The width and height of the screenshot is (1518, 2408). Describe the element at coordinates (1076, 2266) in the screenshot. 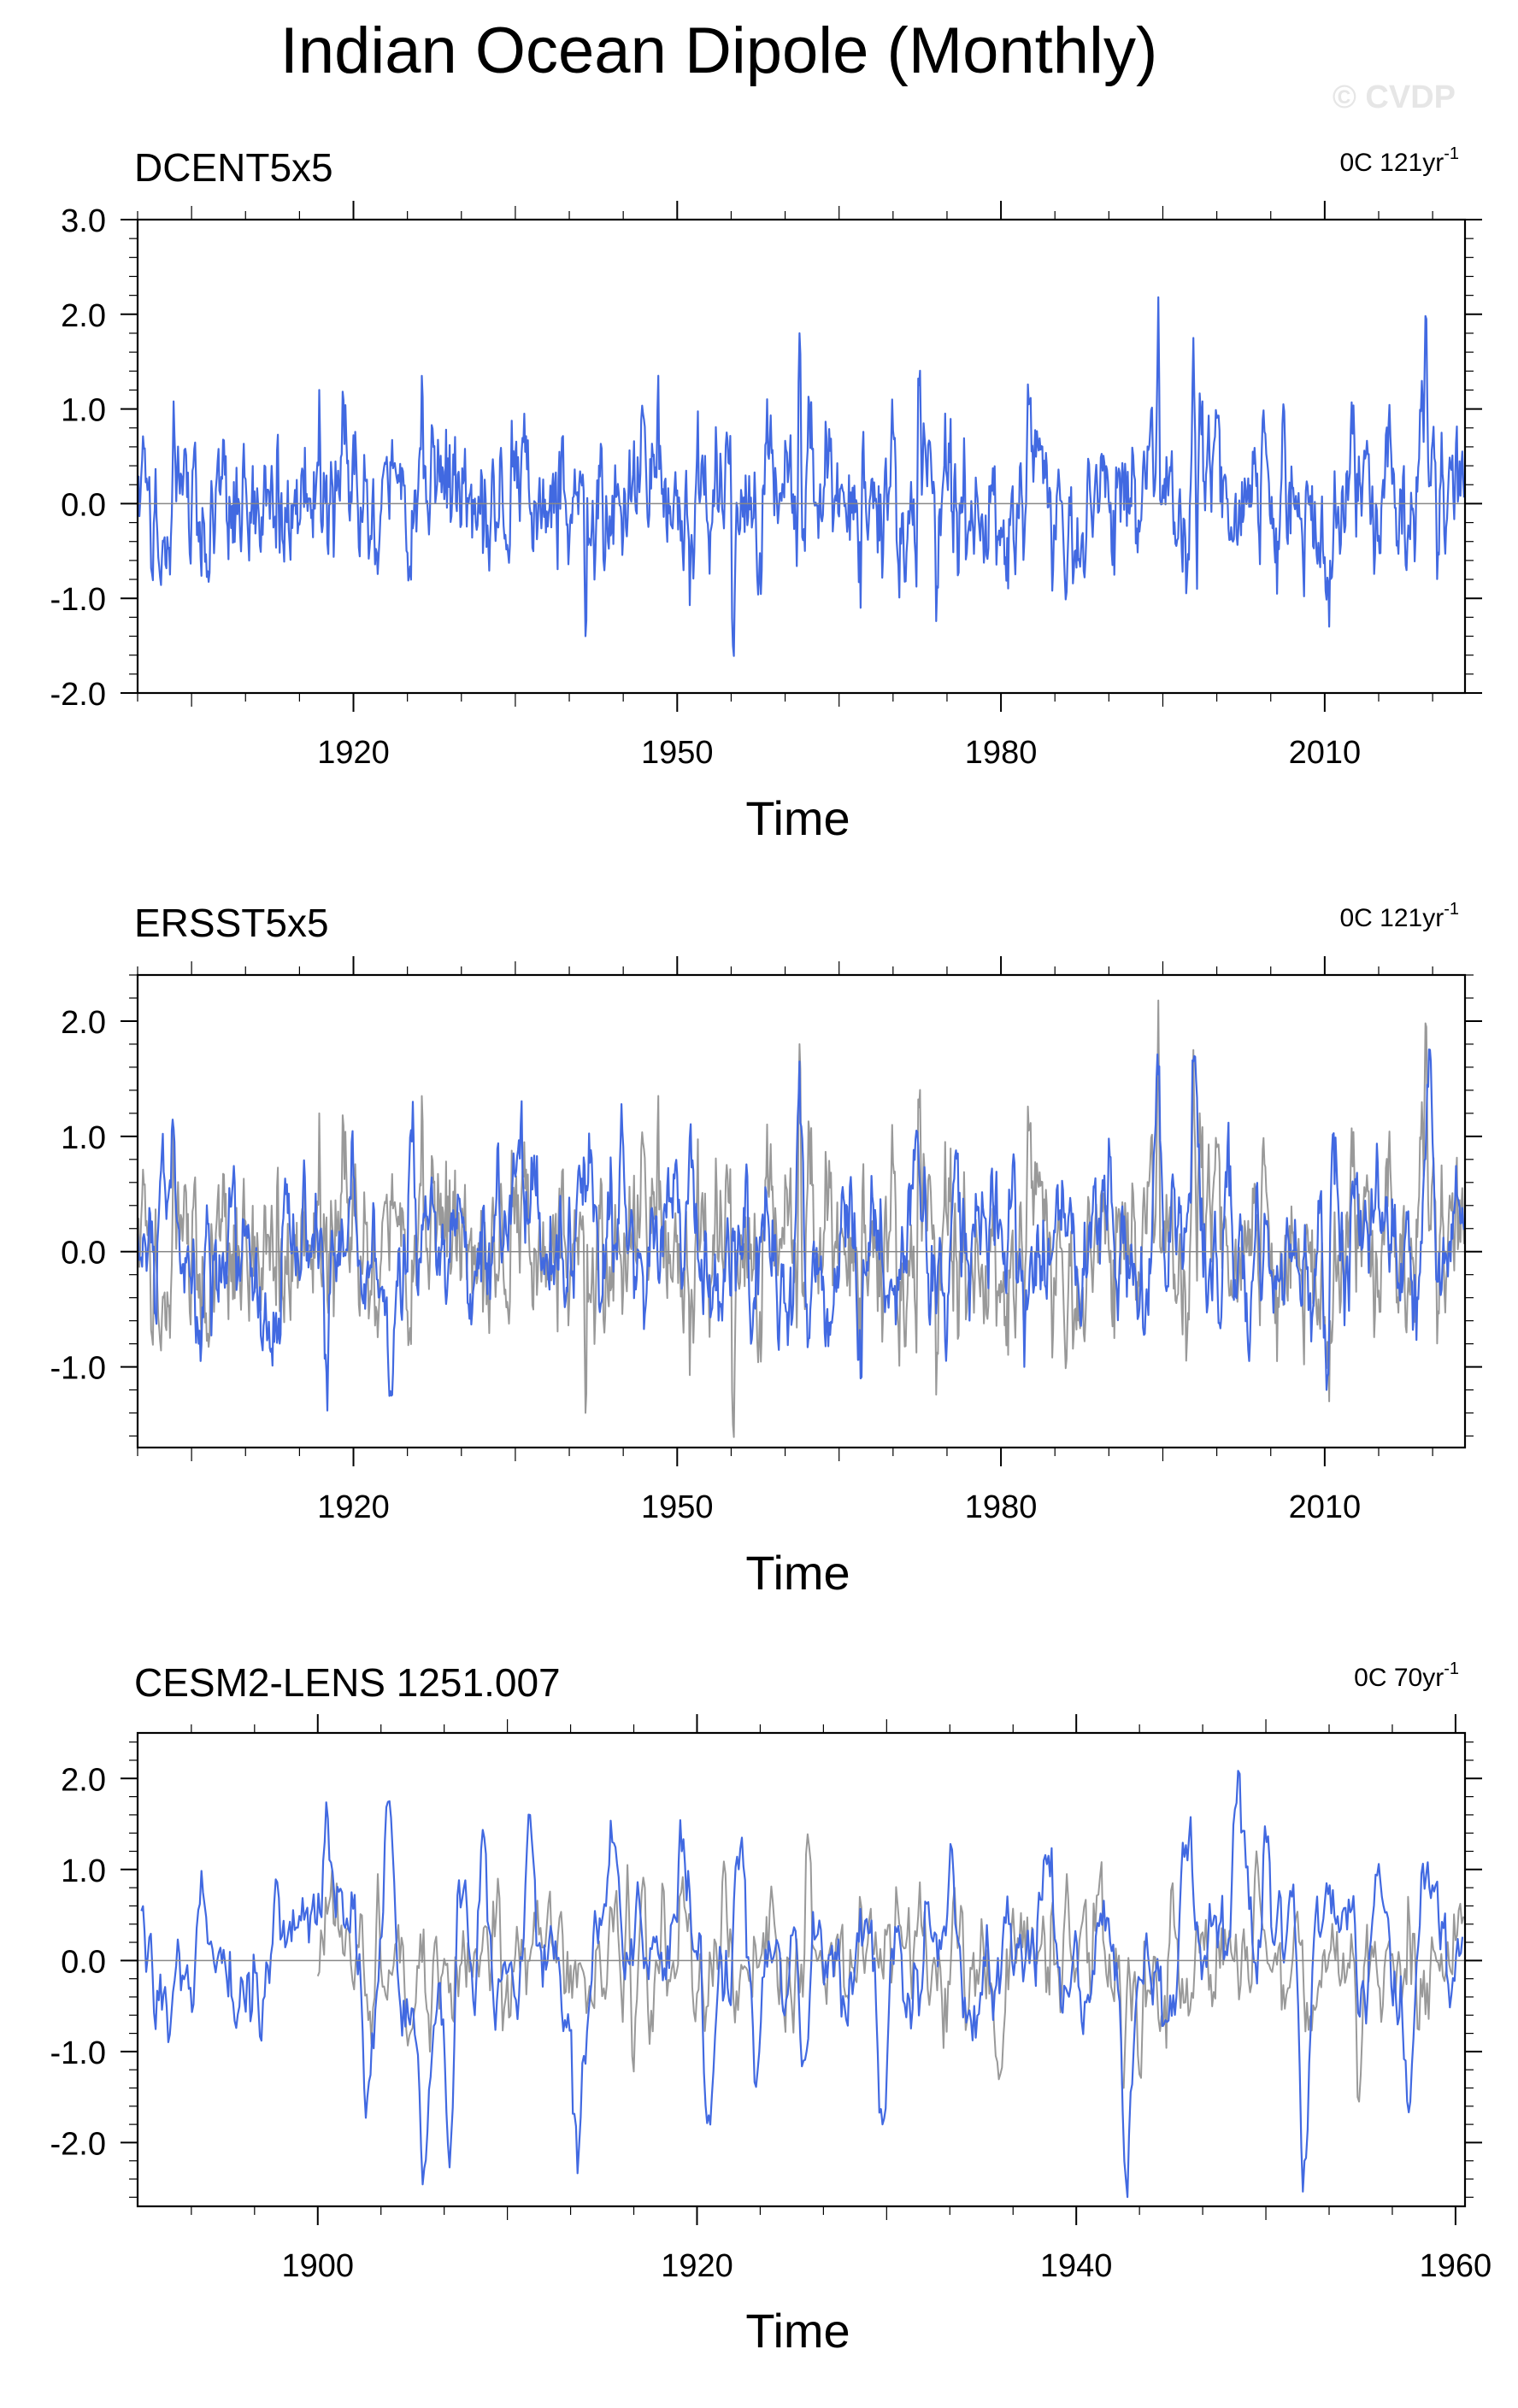

I see `xtick-label: 1940` at that location.